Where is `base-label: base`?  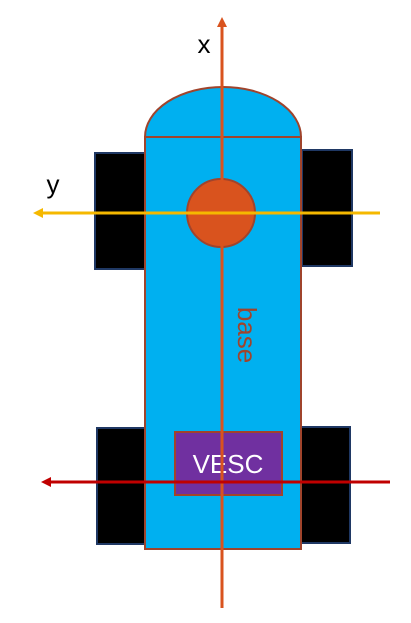 base-label: base is located at coordinates (247, 335).